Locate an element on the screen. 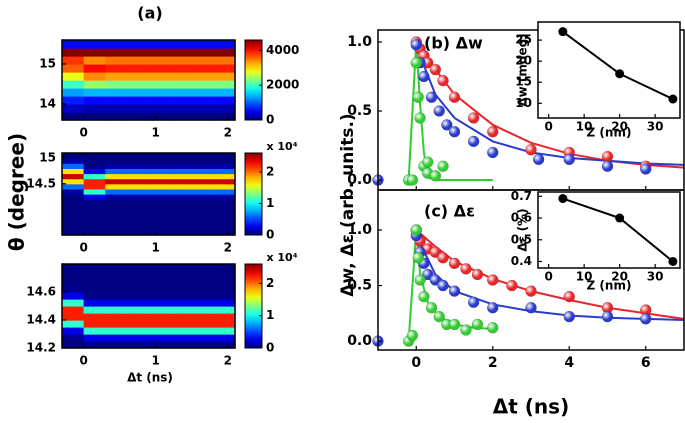 Image resolution: width=685 pixels, height=423 pixels. x-axis-label: Z (nm) is located at coordinates (609, 286).